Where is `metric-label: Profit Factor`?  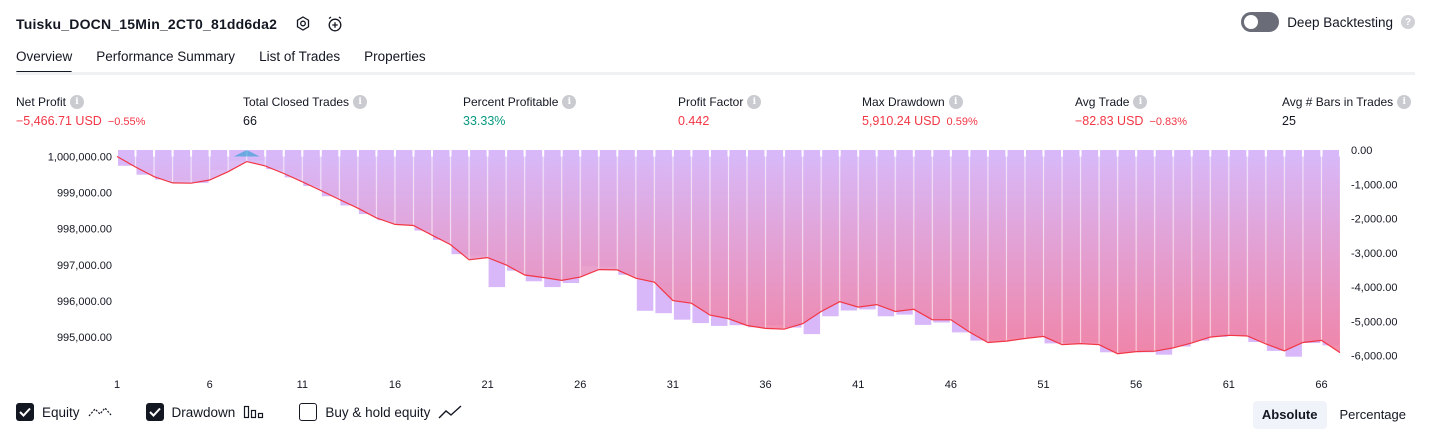 metric-label: Profit Factor is located at coordinates (711, 102).